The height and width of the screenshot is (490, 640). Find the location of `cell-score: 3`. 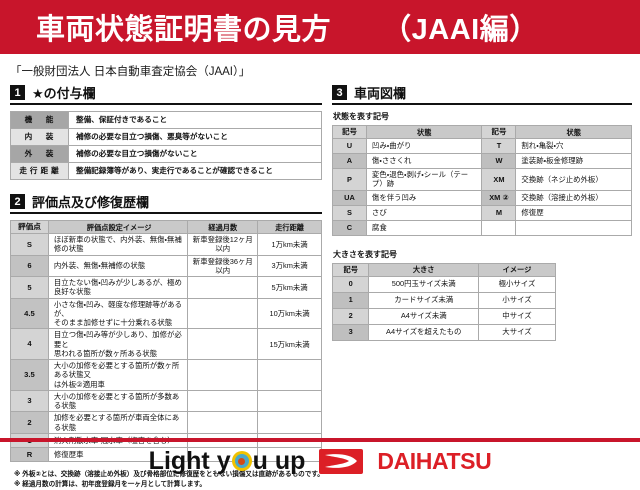

cell-score: 3 is located at coordinates (29, 401).